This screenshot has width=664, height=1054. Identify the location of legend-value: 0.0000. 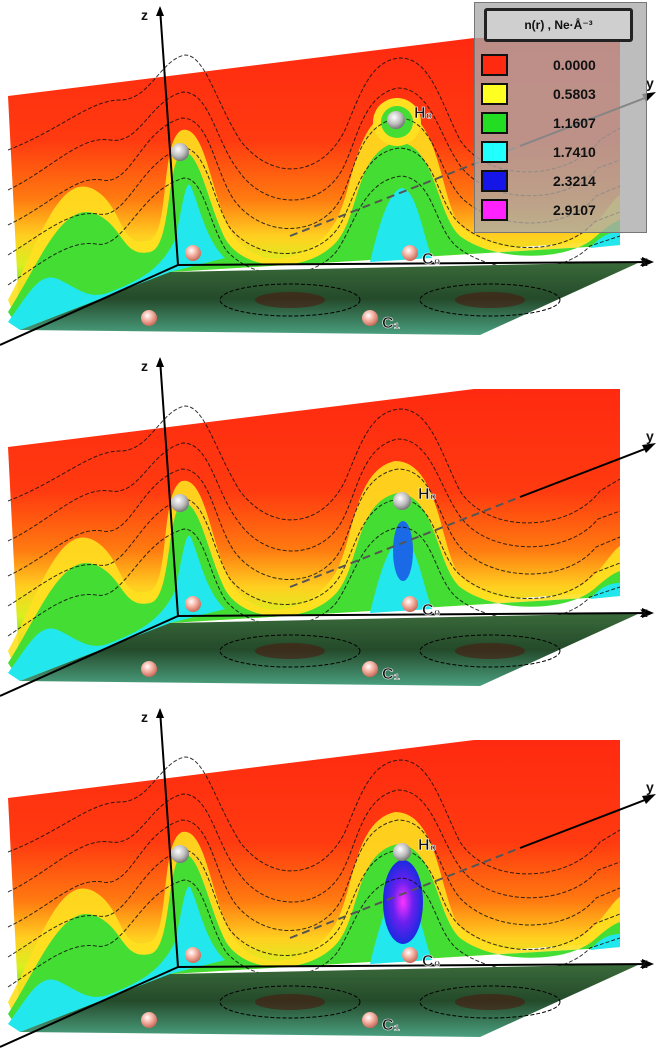
(574, 65).